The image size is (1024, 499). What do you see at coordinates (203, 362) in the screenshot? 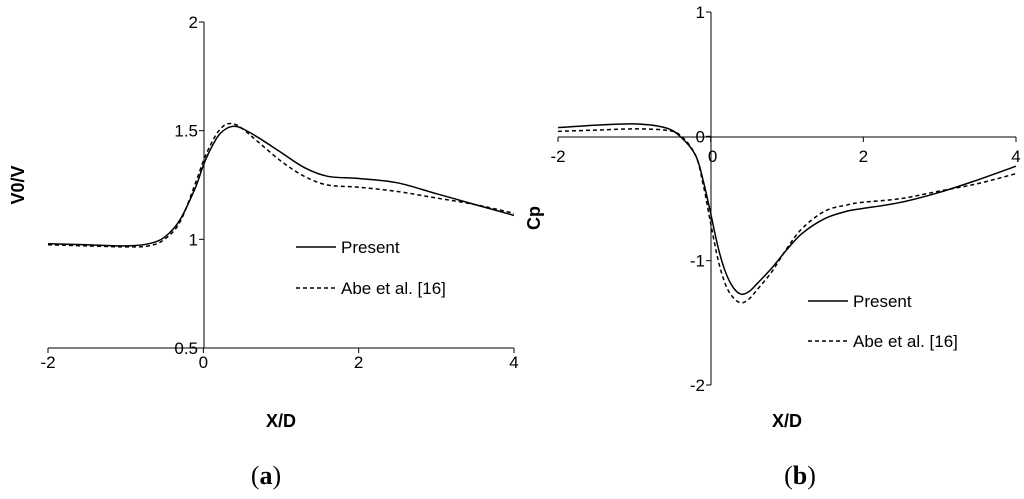
I see `panel-a-xtick-label: 0` at bounding box center [203, 362].